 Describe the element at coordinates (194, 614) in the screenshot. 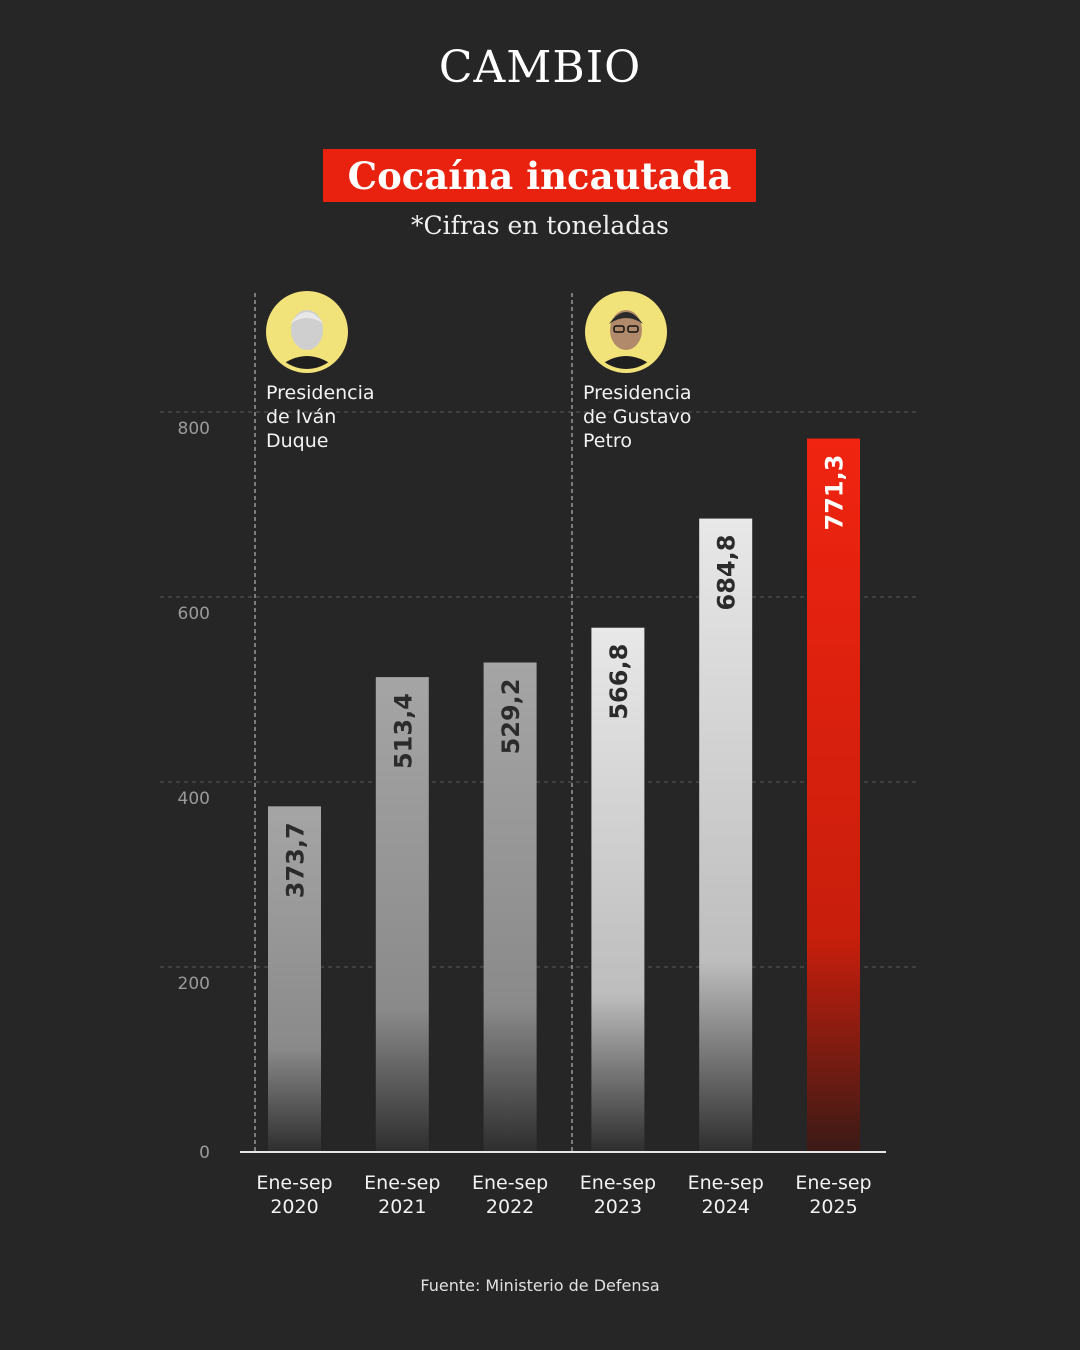

I see `y-tick-label: 600` at that location.